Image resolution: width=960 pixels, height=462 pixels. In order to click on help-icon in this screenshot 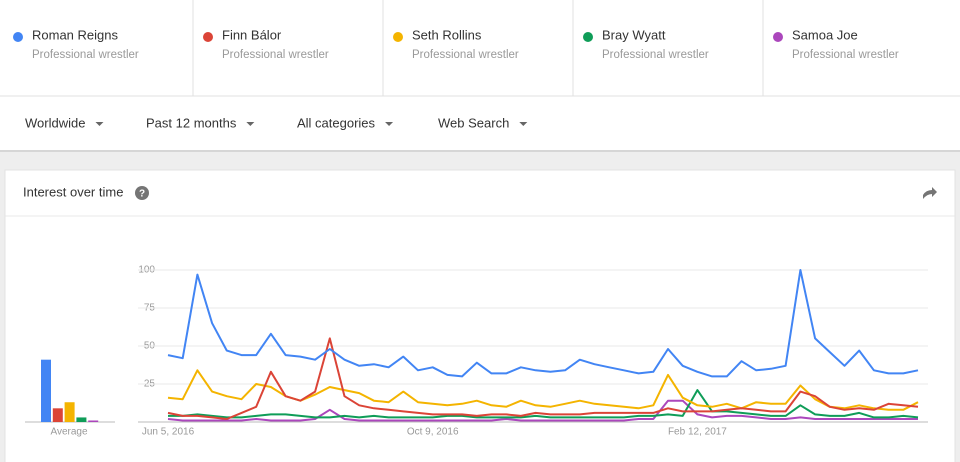, I will do `click(142, 193)`.